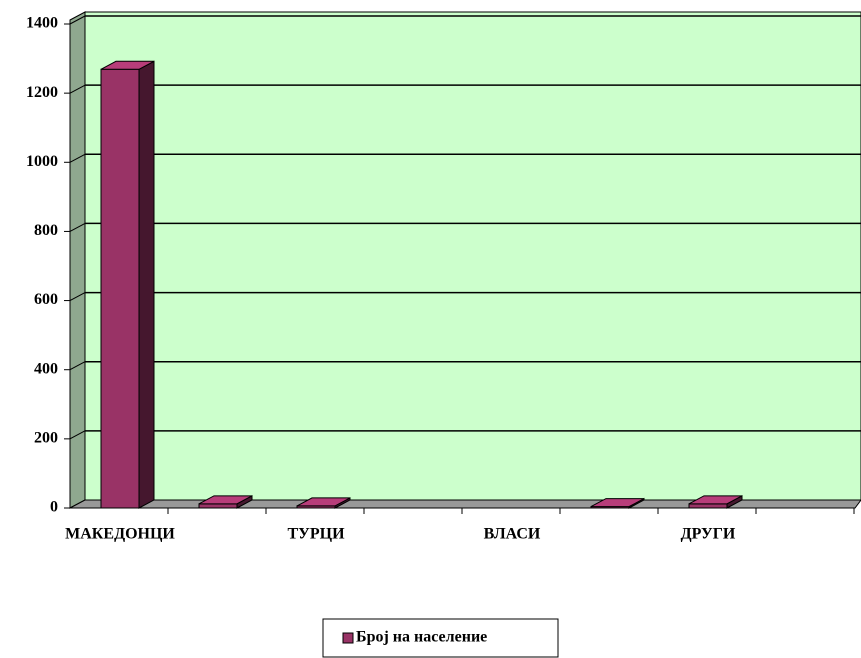 Image resolution: width=861 pixels, height=658 pixels. Describe the element at coordinates (42, 92) in the screenshot. I see `y-tick-label: 1200` at that location.